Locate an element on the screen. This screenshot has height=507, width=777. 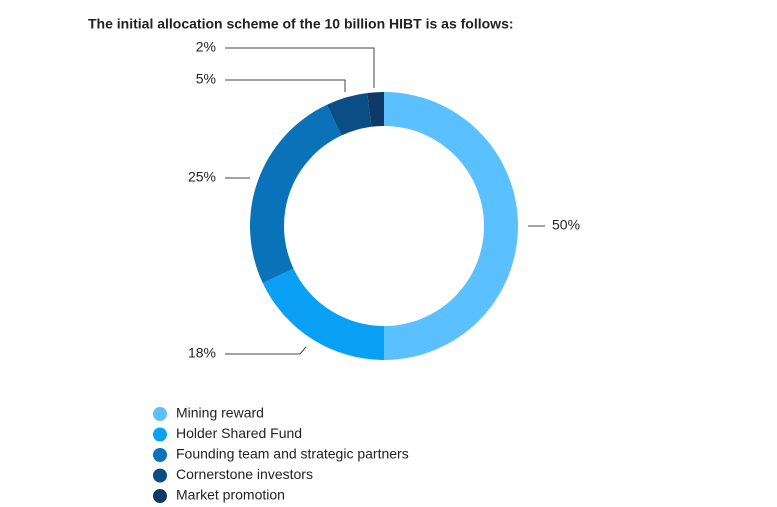
legend-label: Holder Shared Fund is located at coordinates (239, 433).